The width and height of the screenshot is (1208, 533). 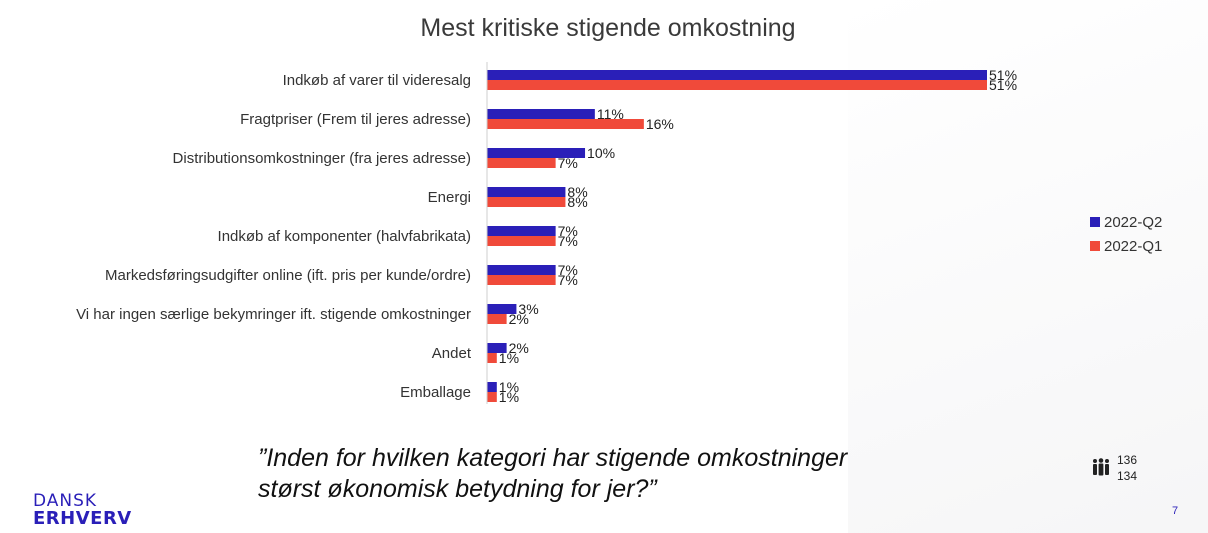 What do you see at coordinates (577, 192) in the screenshot?
I see `data-label-q2: 8%` at bounding box center [577, 192].